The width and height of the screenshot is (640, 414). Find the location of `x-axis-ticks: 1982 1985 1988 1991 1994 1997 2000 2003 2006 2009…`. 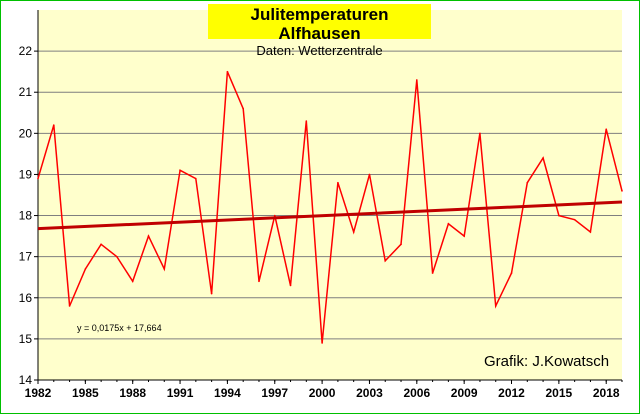

x-axis-ticks: 1982 1985 1988 1991 1994 1997 2000 2003 2006 2009… is located at coordinates (322, 393).